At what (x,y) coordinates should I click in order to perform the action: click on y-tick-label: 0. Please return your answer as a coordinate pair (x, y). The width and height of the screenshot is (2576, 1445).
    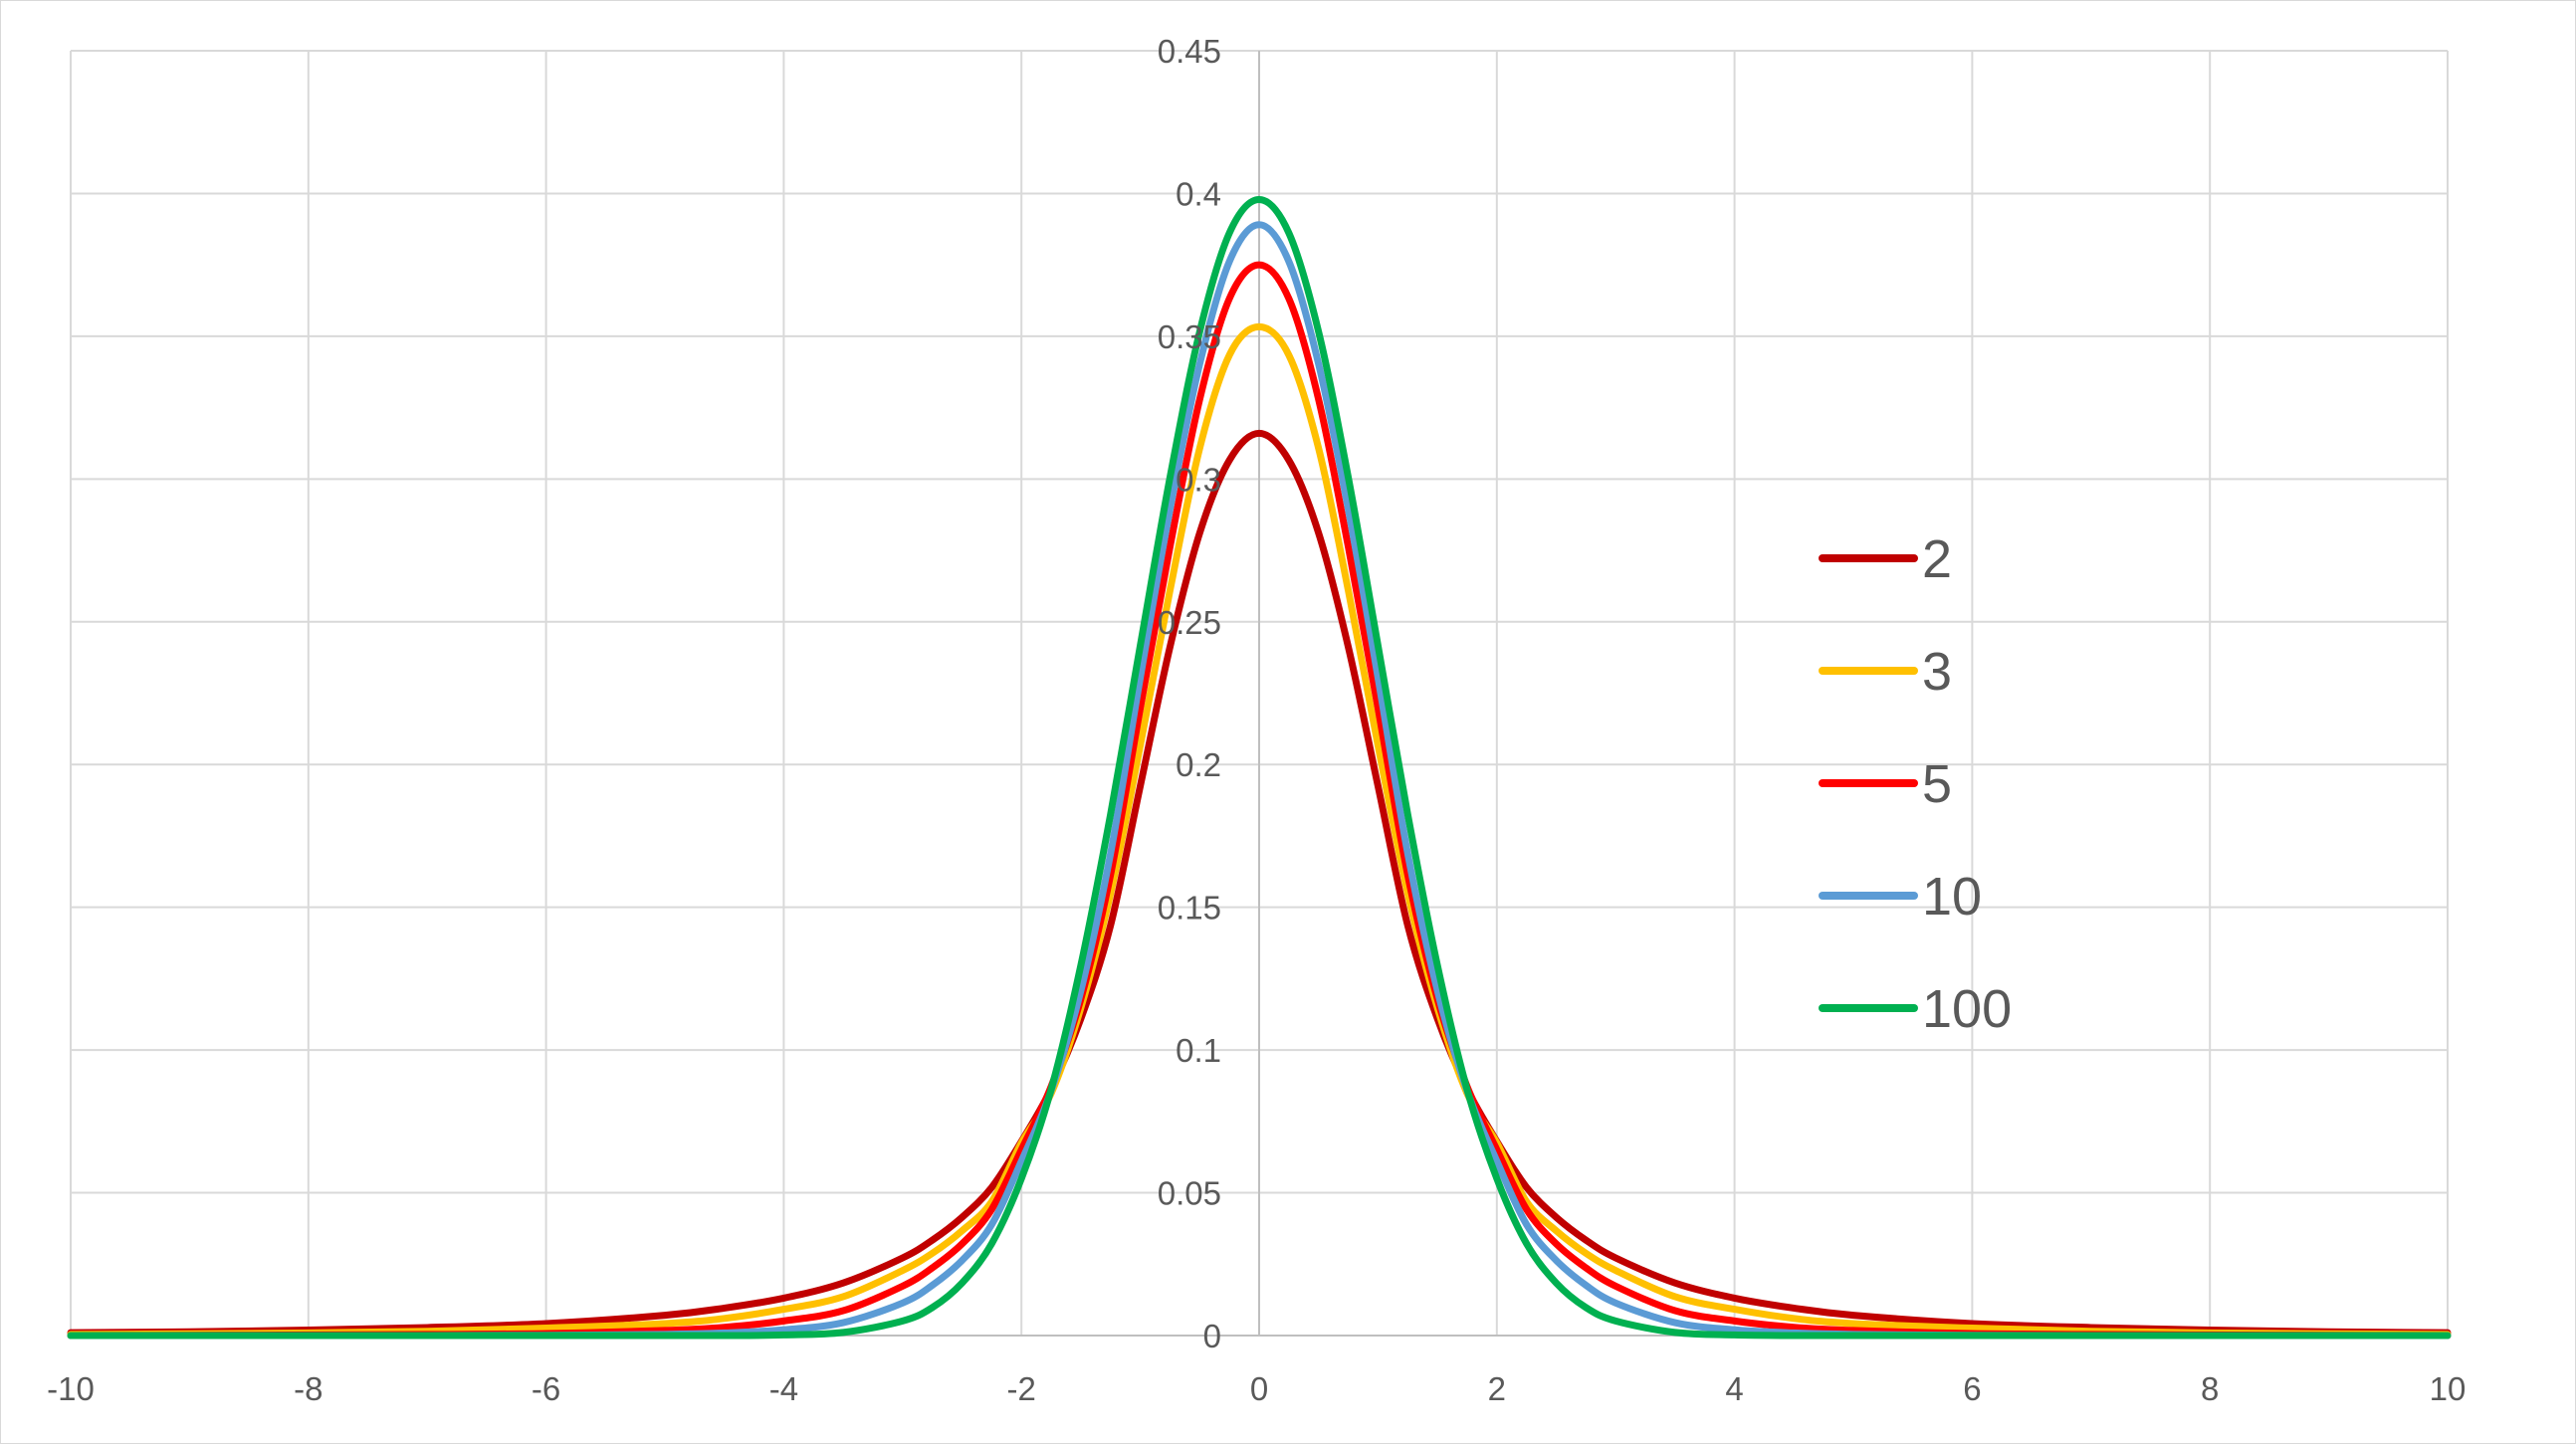
    Looking at the image, I should click on (1212, 1336).